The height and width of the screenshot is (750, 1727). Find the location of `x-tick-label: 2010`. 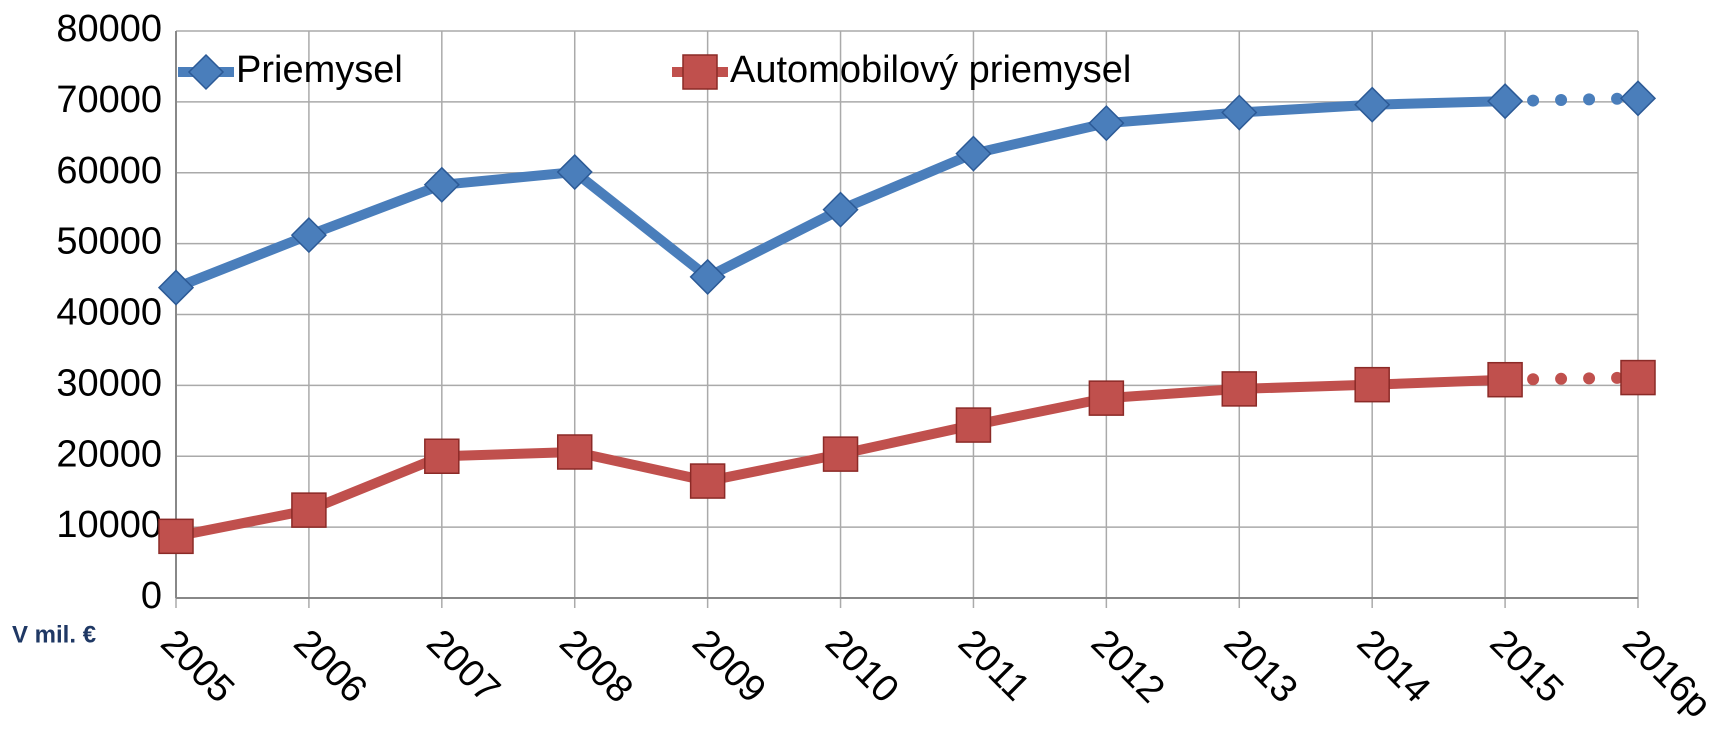

x-tick-label: 2010 is located at coordinates (861, 666).